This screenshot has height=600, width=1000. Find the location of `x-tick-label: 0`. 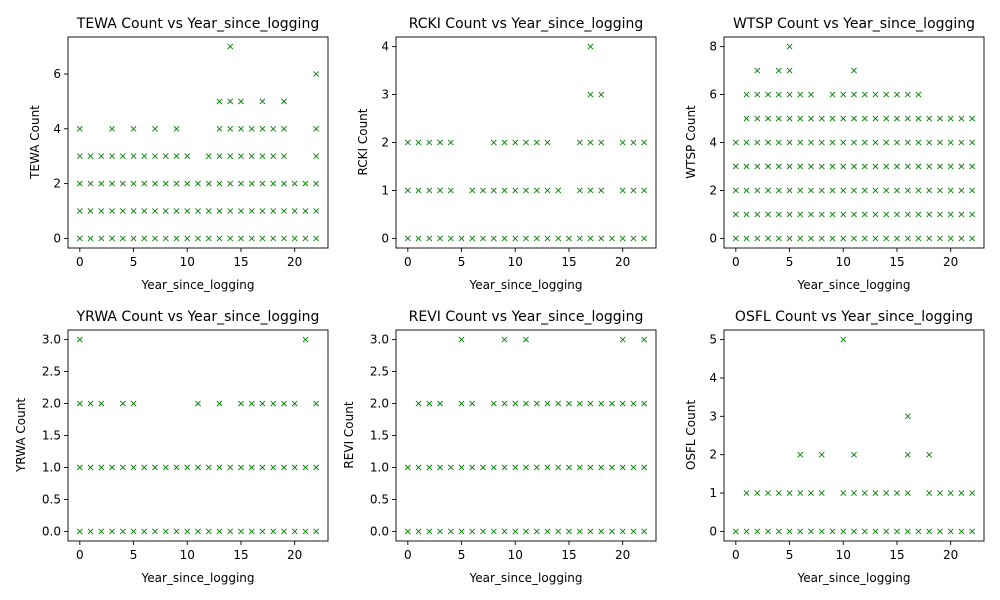

x-tick-label: 0 is located at coordinates (736, 555).